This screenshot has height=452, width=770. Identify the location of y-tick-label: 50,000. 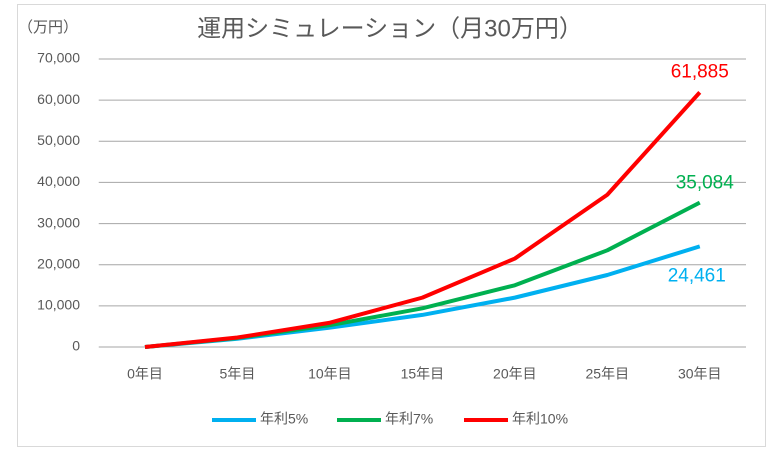
(58, 140).